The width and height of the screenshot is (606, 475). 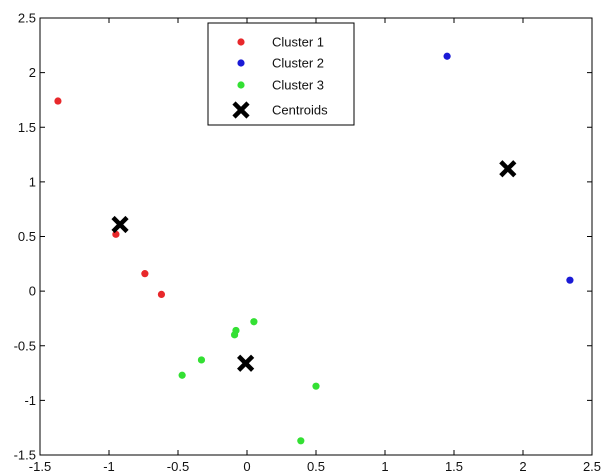 What do you see at coordinates (27, 127) in the screenshot?
I see `y-tick-label: 1.5` at bounding box center [27, 127].